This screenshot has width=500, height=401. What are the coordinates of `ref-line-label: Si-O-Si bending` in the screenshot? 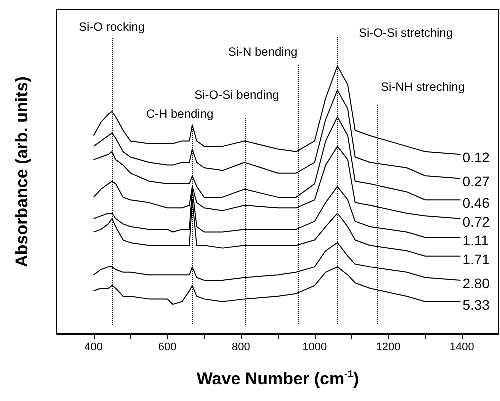 It's located at (237, 95).